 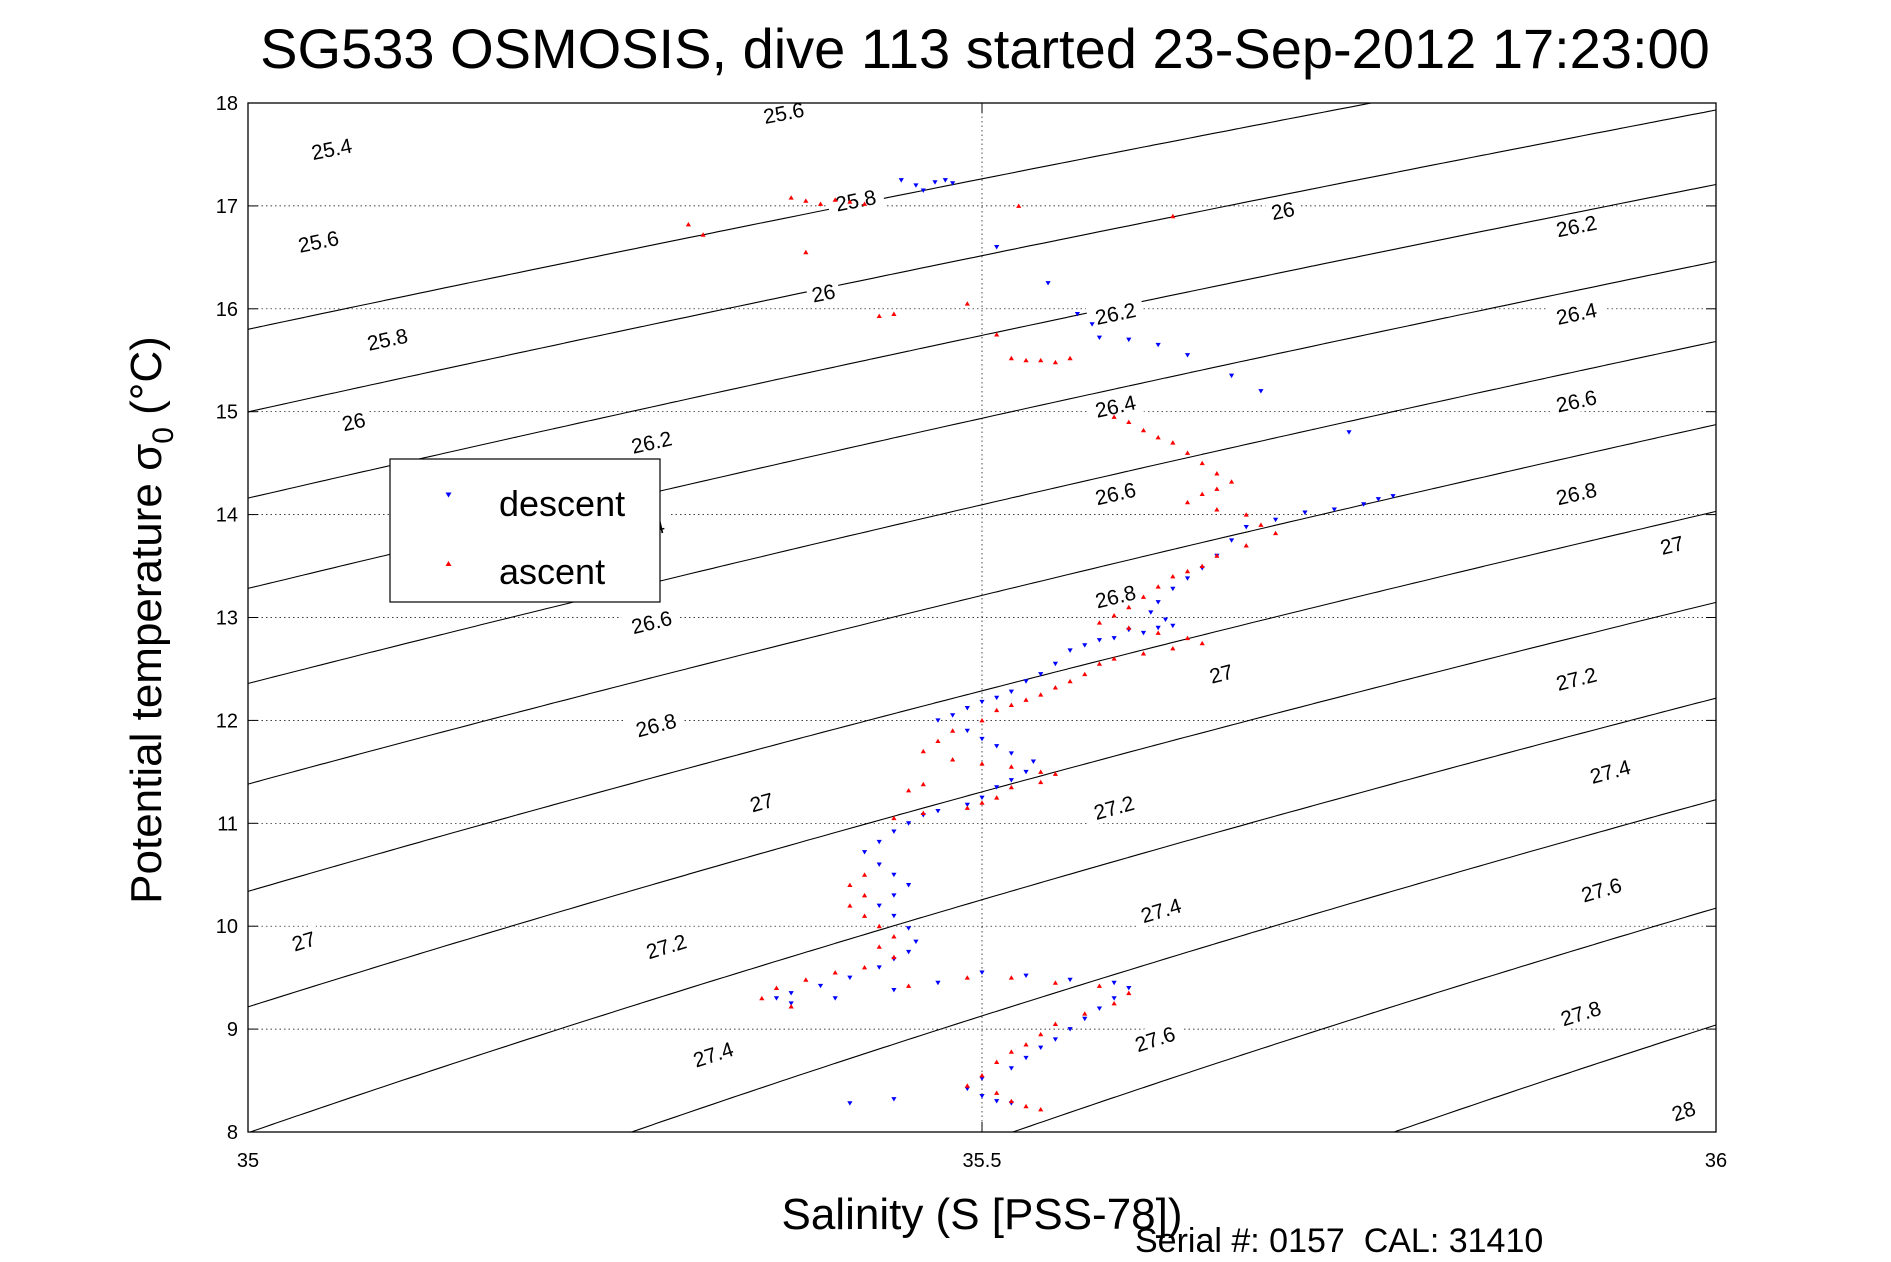 What do you see at coordinates (448, 495) in the screenshot?
I see `legend-descent-marker` at bounding box center [448, 495].